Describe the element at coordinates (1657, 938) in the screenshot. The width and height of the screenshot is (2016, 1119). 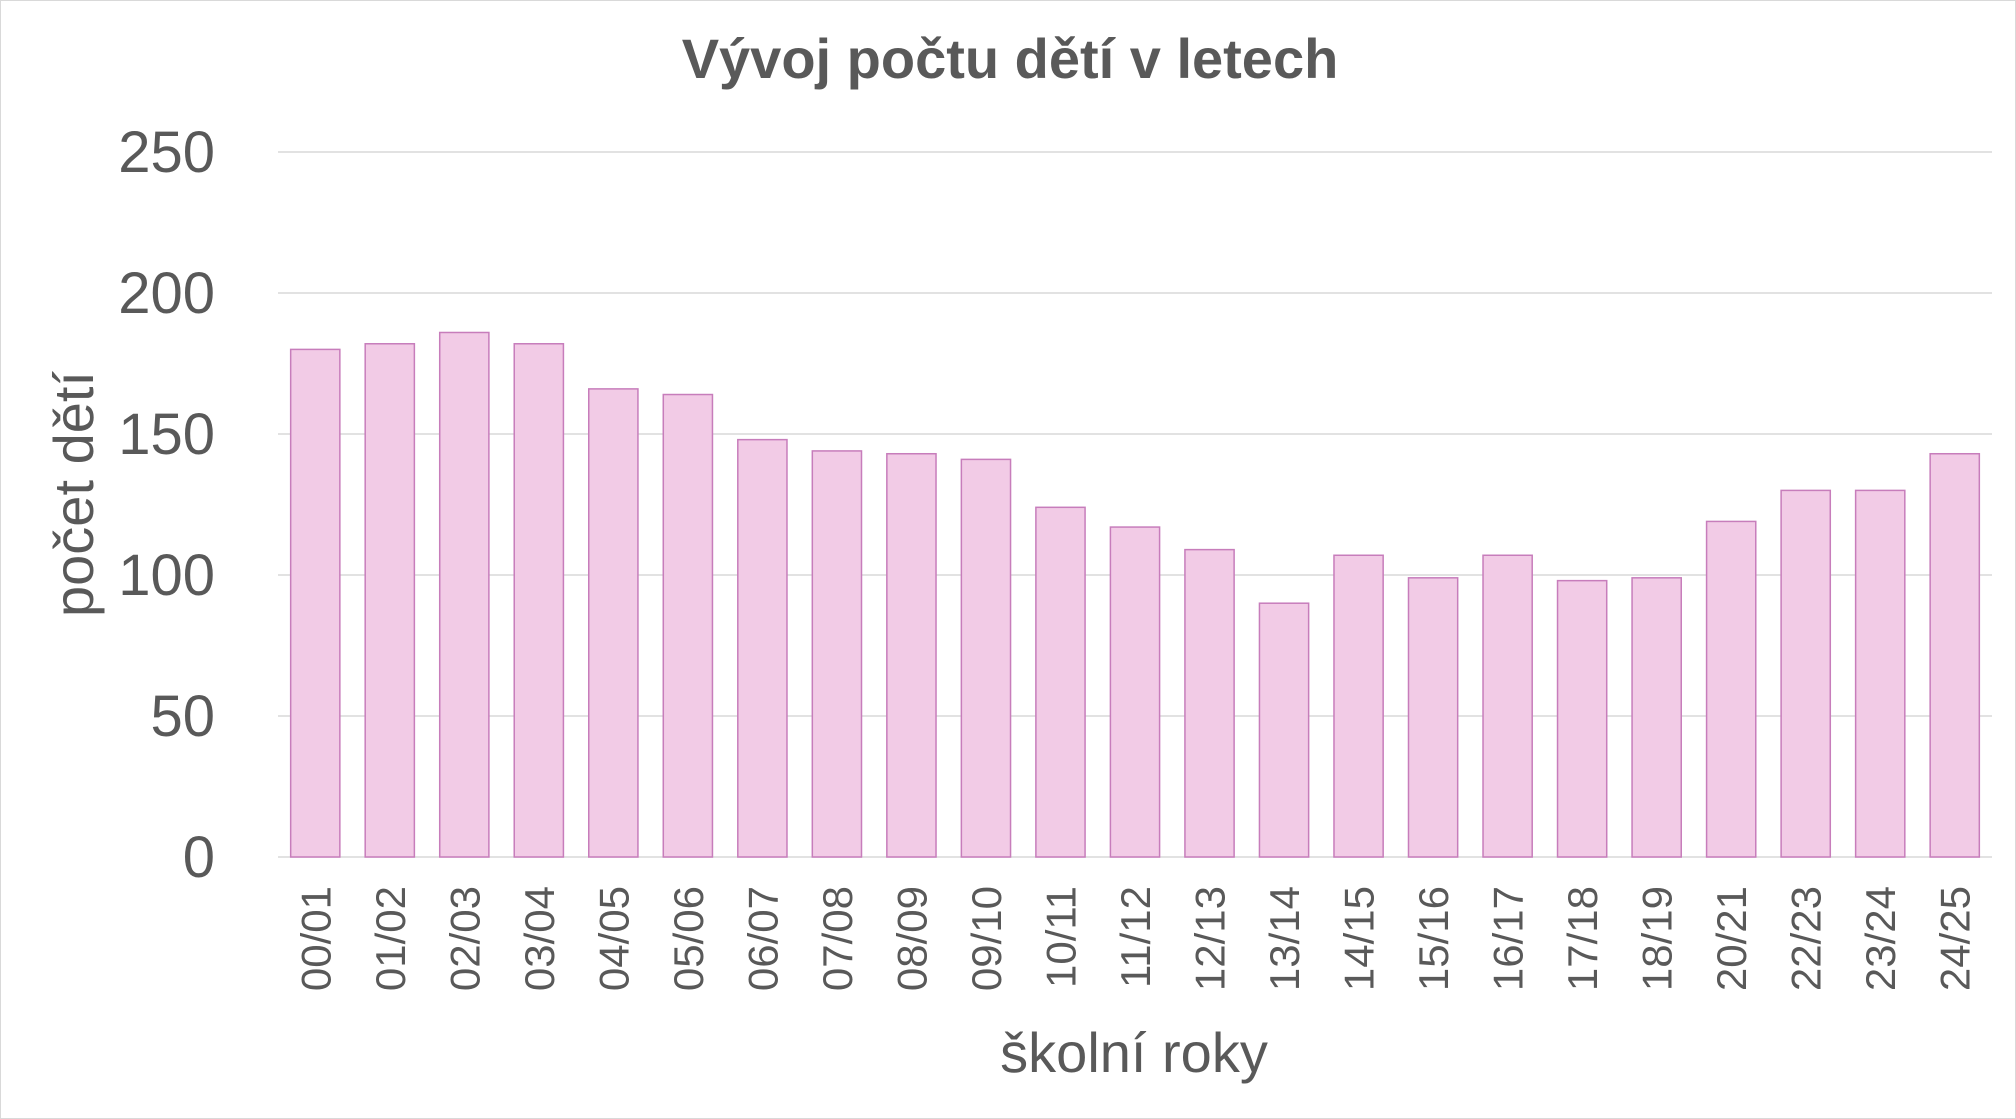
I see `x-tick-label: 18/19` at that location.